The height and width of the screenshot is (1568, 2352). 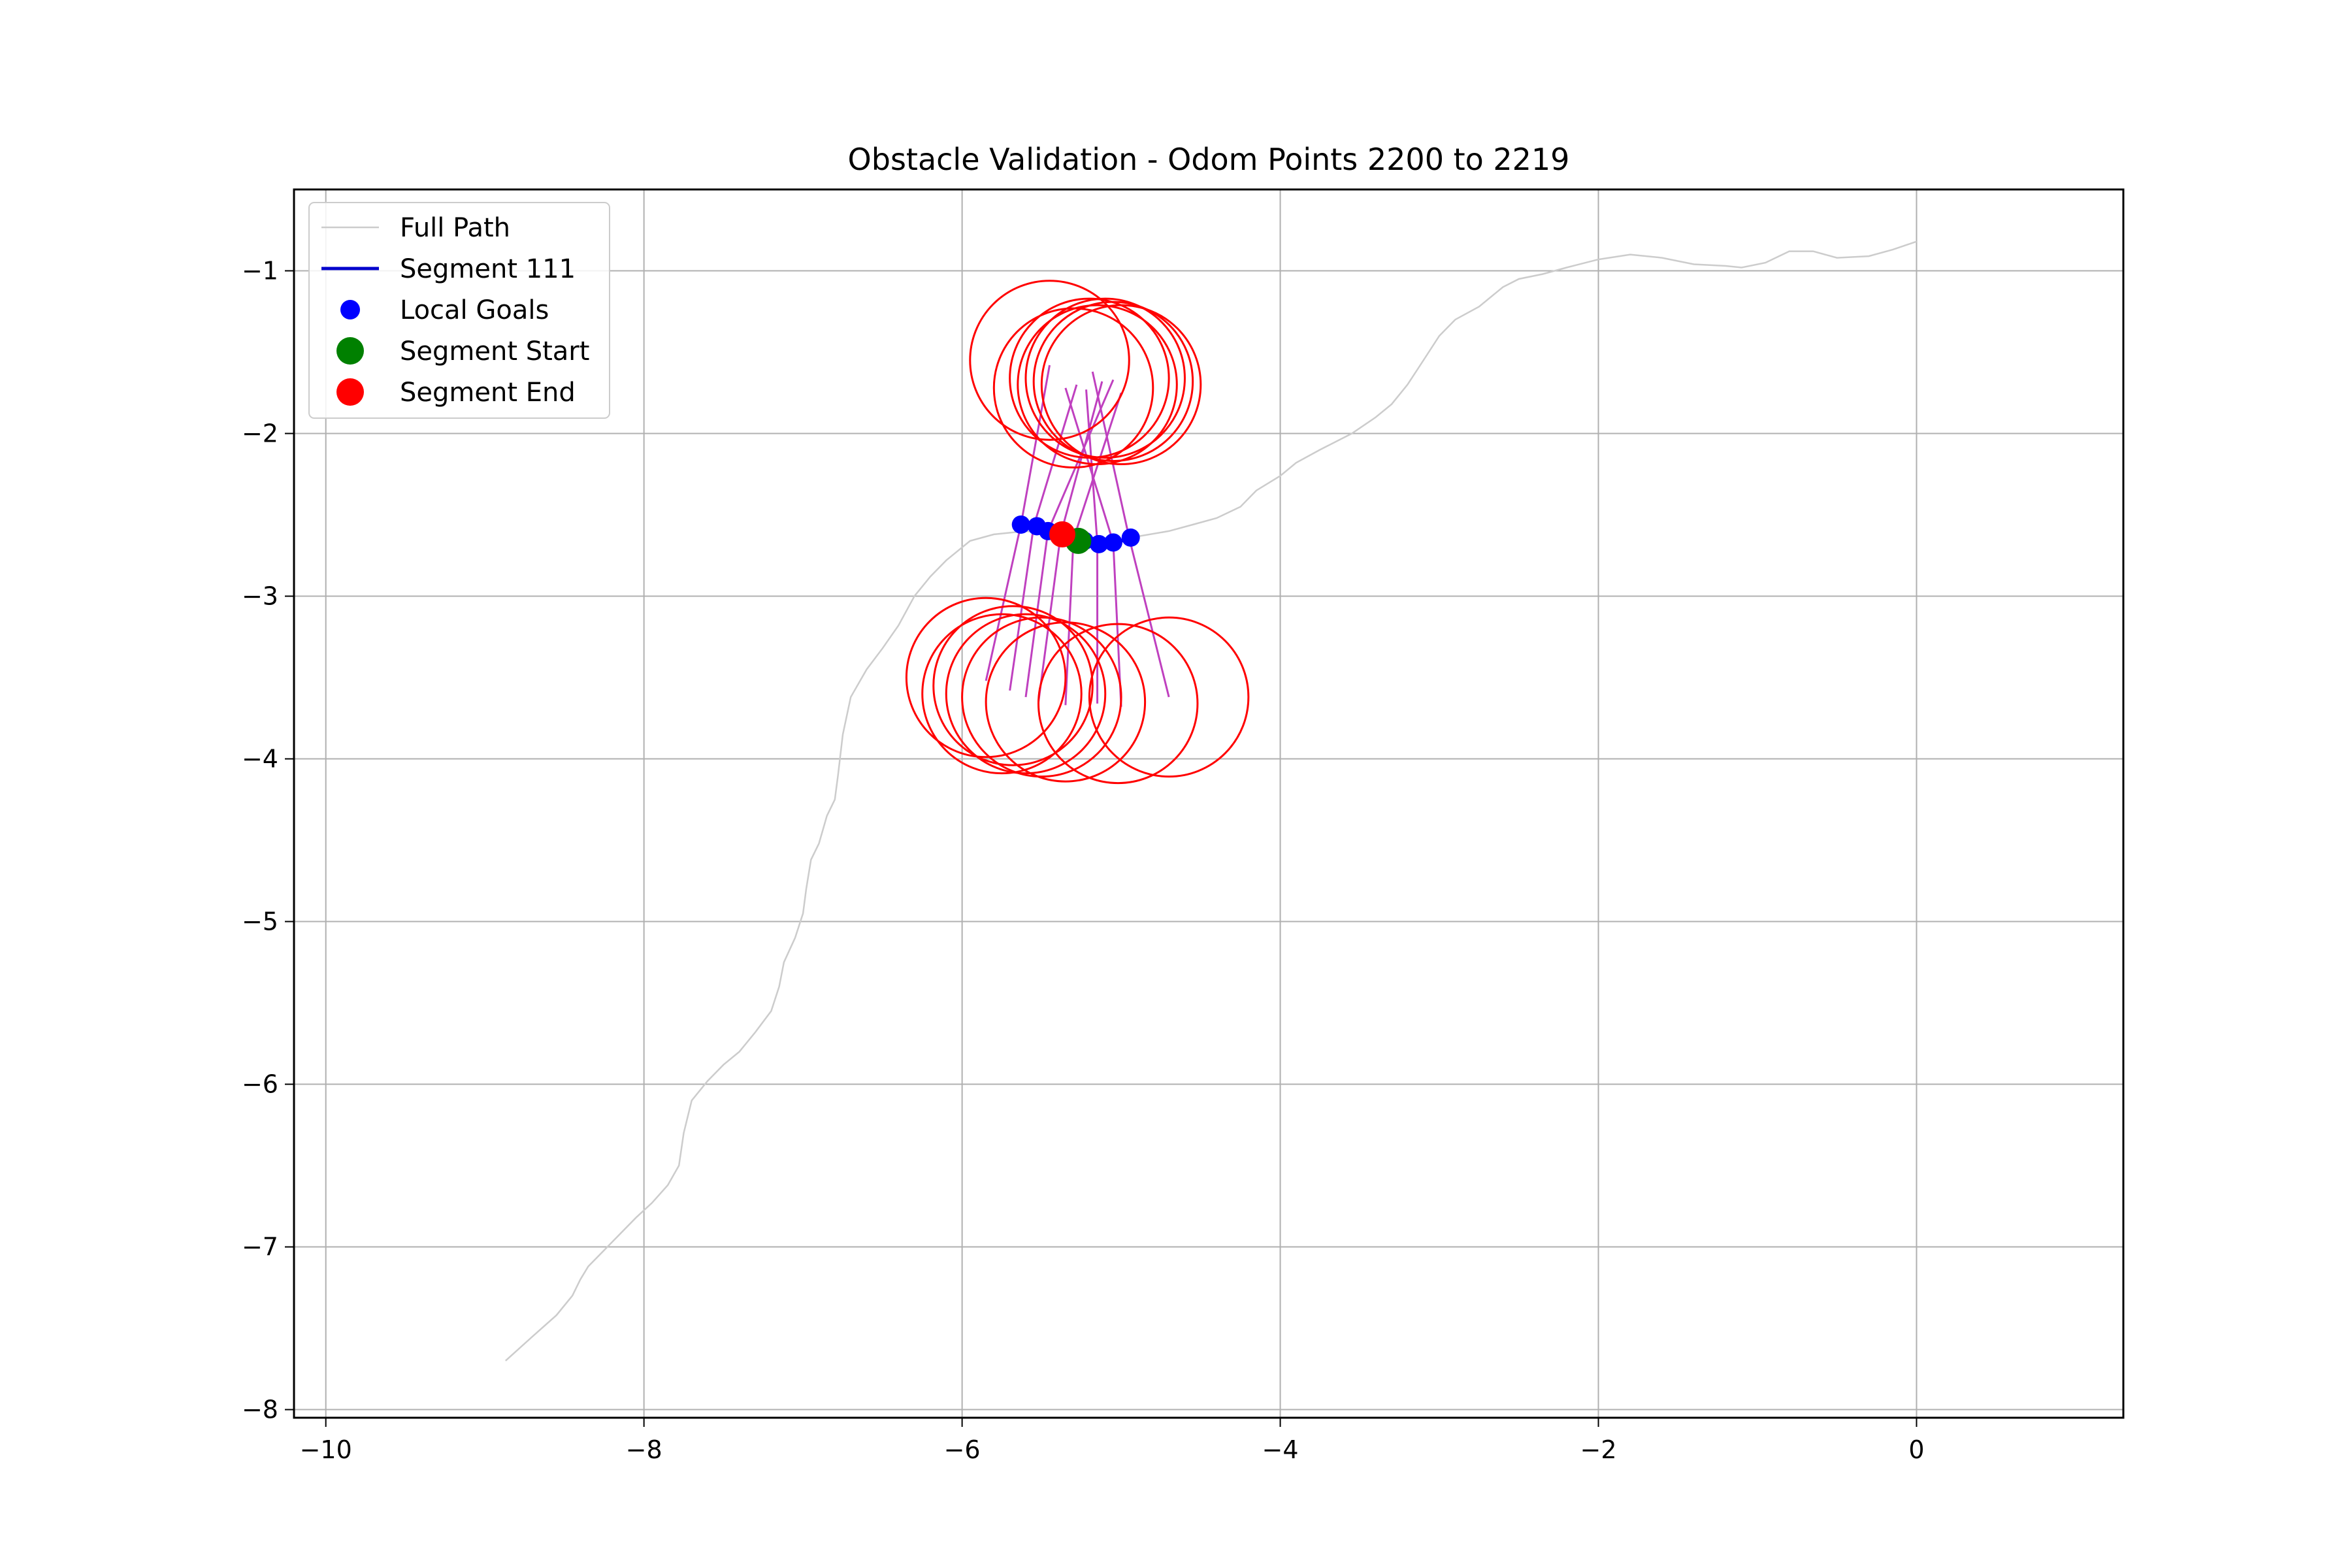 I want to click on y-tick-label: −5, so click(x=260, y=921).